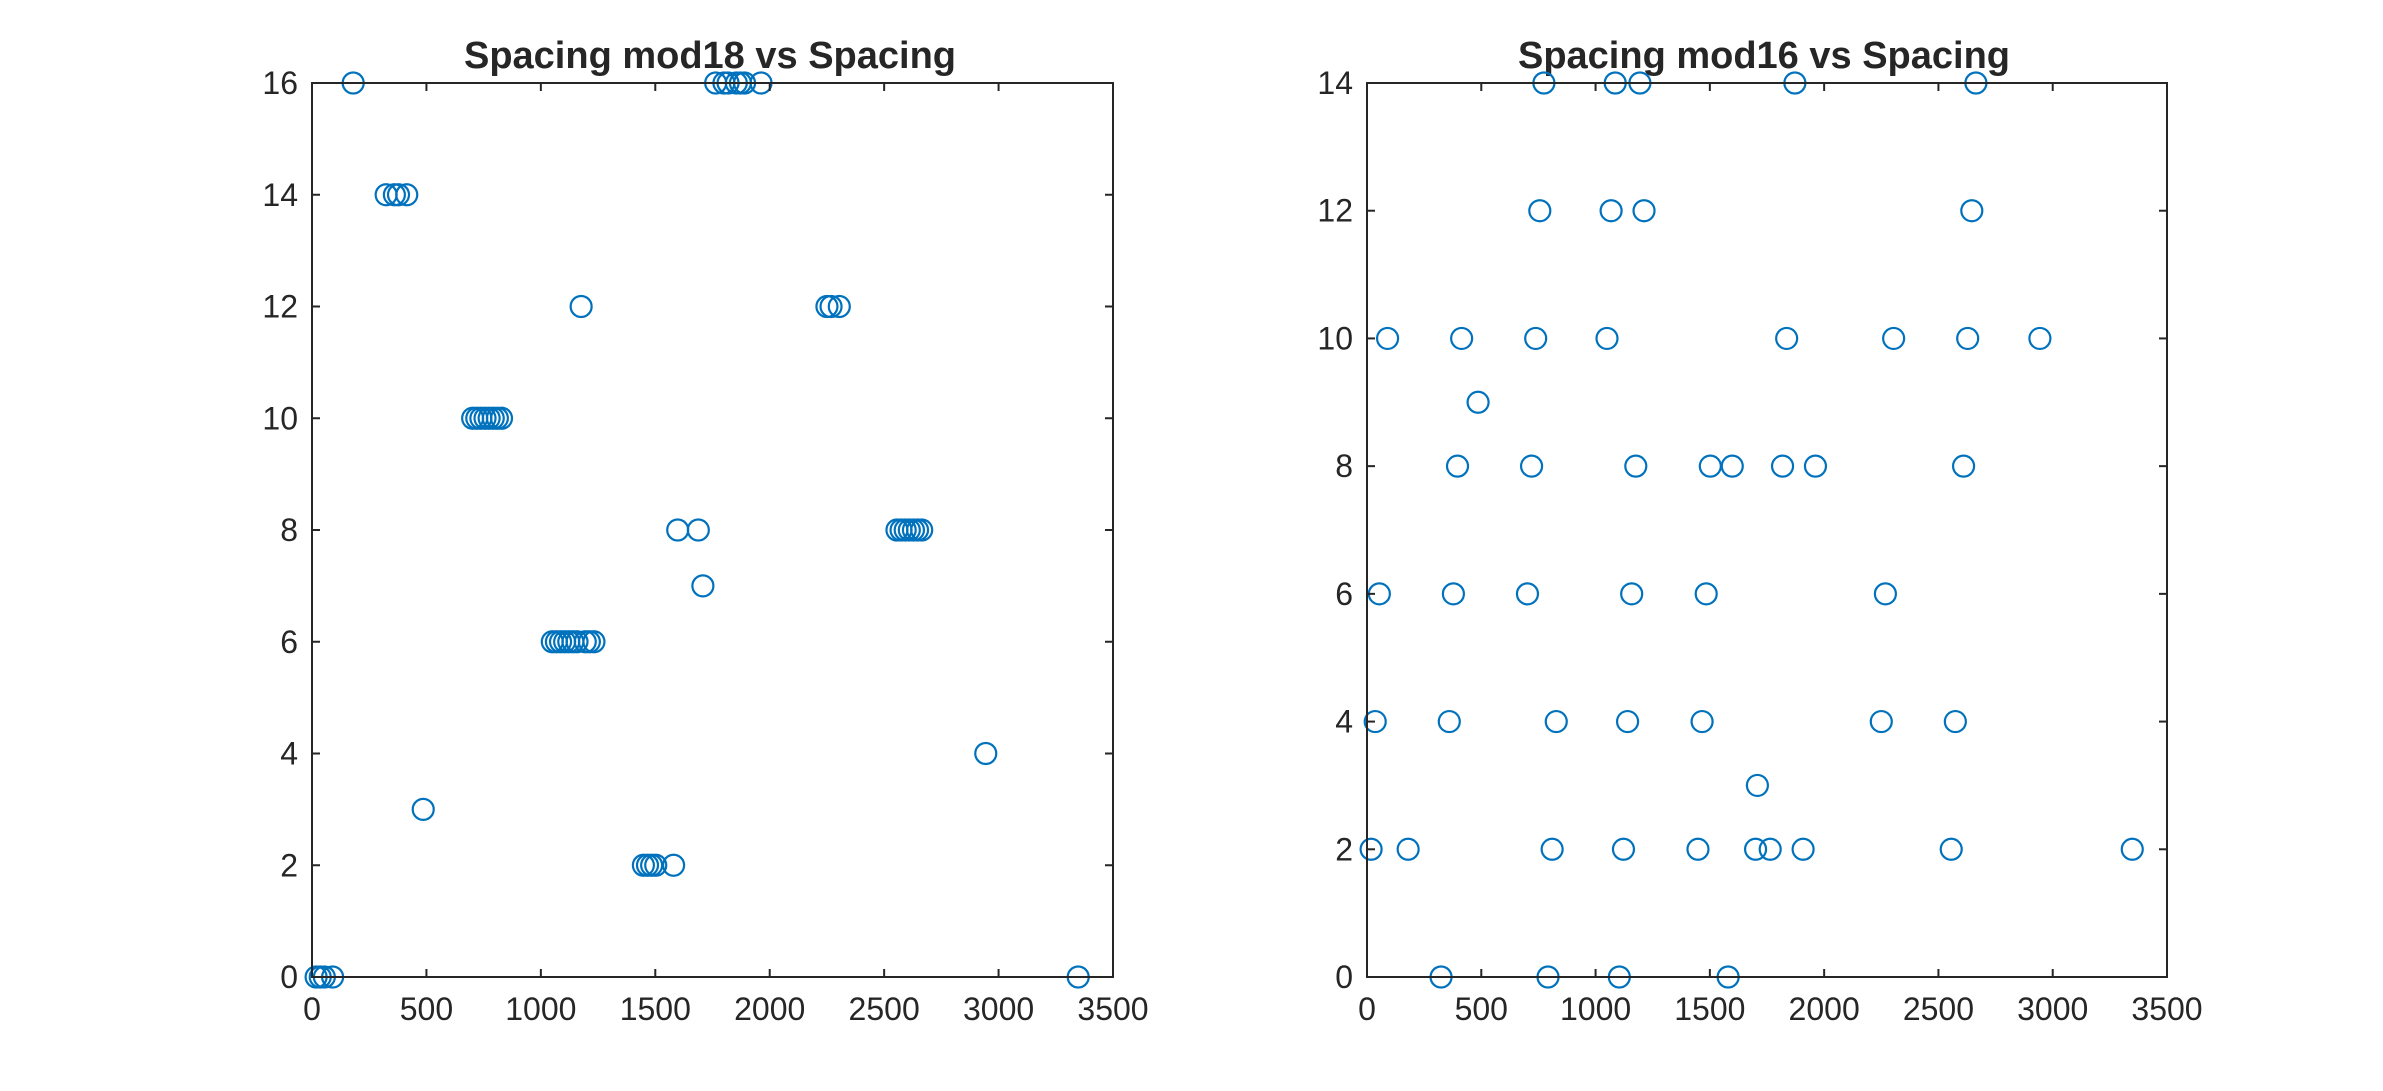 The width and height of the screenshot is (2383, 1091). What do you see at coordinates (1764, 56) in the screenshot?
I see `chart-title-mod16: Spacing mod16 vs Spacing` at bounding box center [1764, 56].